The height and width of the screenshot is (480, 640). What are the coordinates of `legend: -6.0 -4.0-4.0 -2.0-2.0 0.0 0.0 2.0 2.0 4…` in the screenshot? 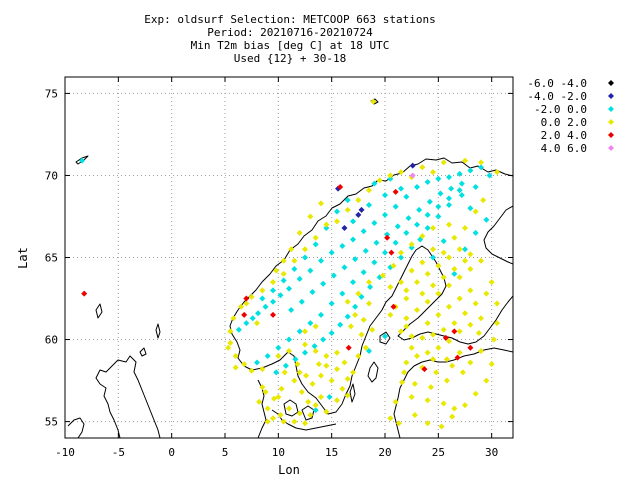 It's located at (570, 116).